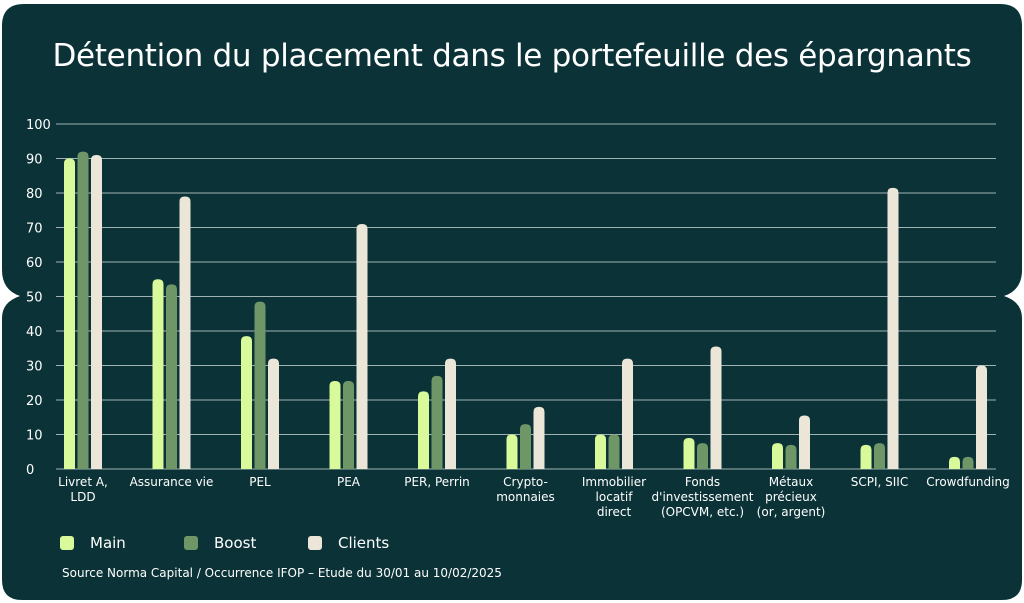 The height and width of the screenshot is (603, 1024). What do you see at coordinates (83, 482) in the screenshot?
I see `x-tick-label: Livret A,` at bounding box center [83, 482].